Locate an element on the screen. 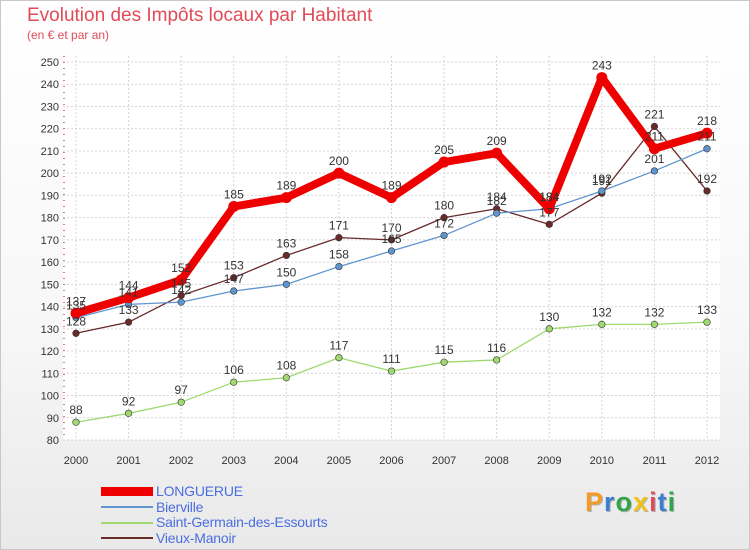 The width and height of the screenshot is (750, 550). data-label: 145 is located at coordinates (181, 283).